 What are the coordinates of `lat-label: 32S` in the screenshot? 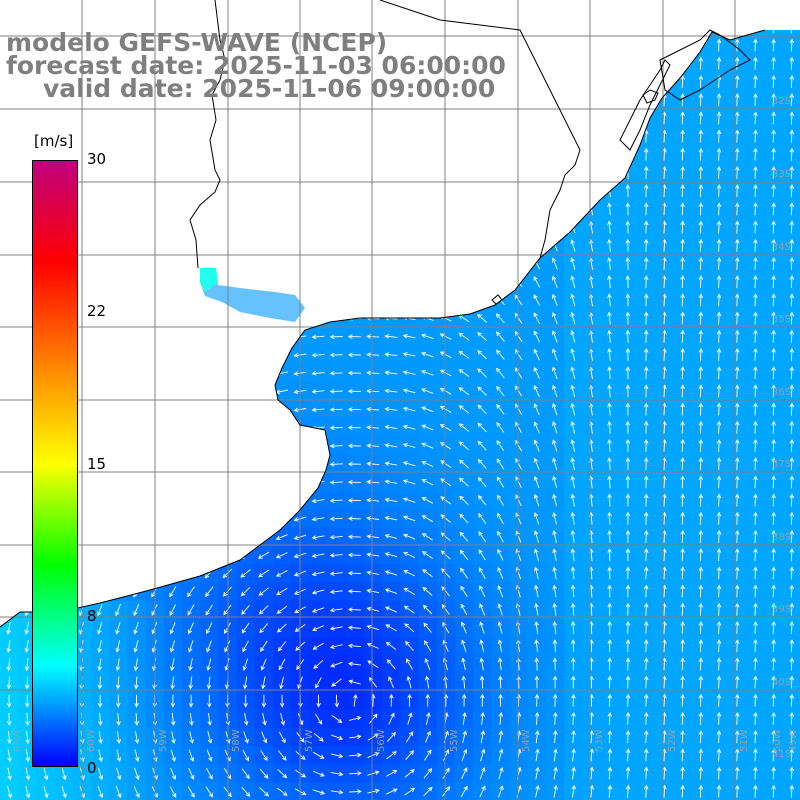 It's located at (781, 101).